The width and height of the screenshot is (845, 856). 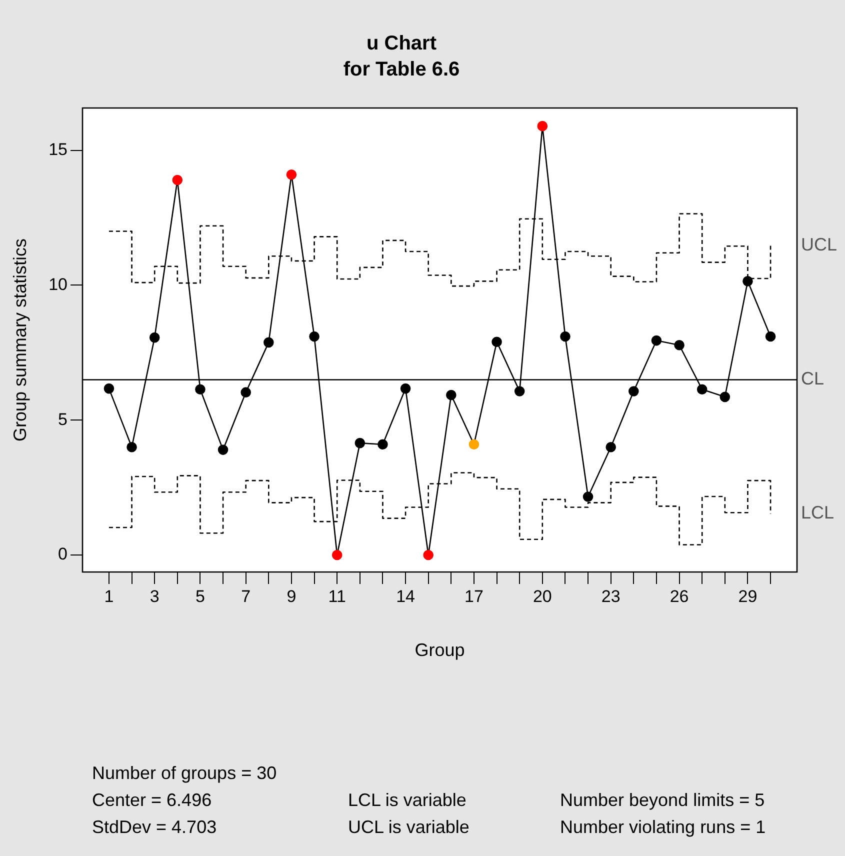 I want to click on x-tick-label: 17, so click(x=474, y=596).